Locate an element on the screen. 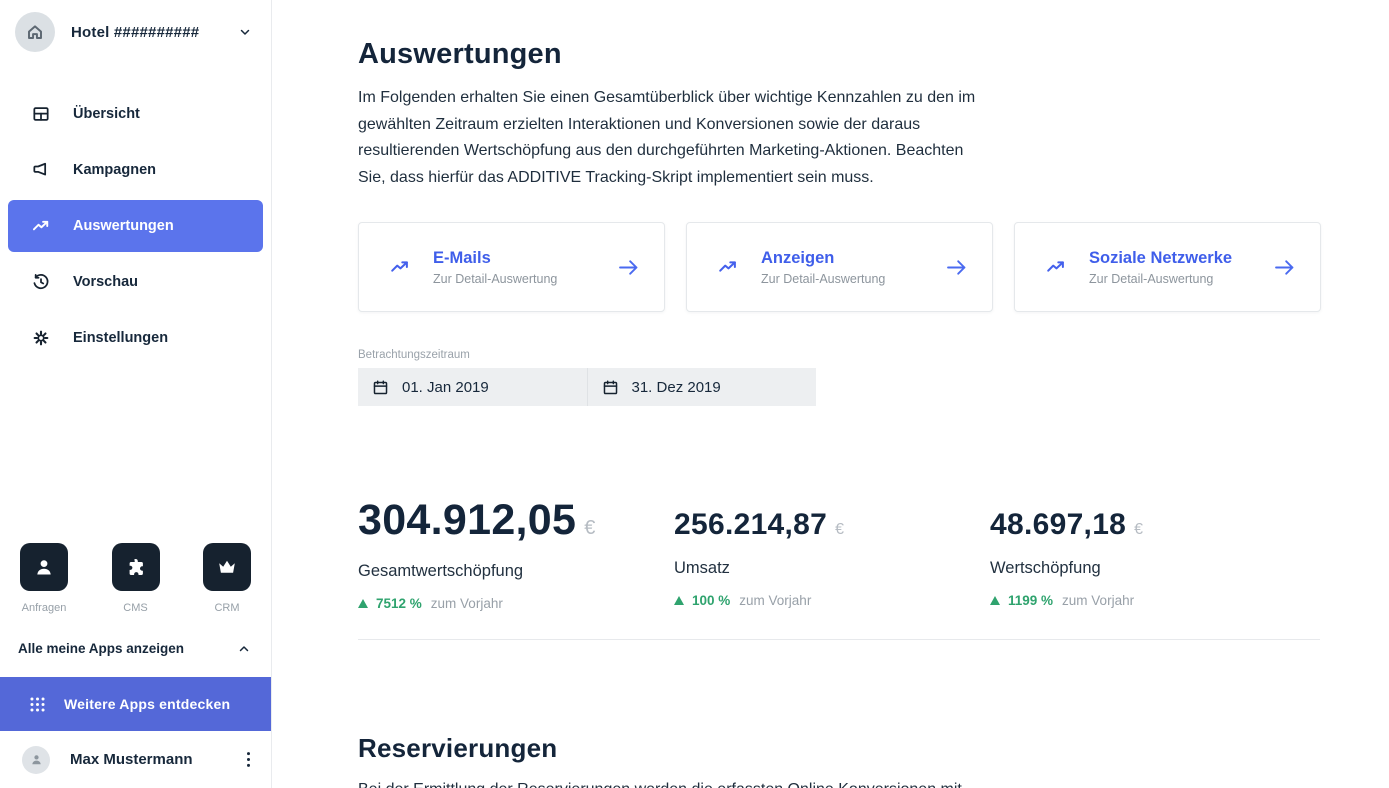 This screenshot has height=788, width=1389. megaphone-icon is located at coordinates (41, 170).